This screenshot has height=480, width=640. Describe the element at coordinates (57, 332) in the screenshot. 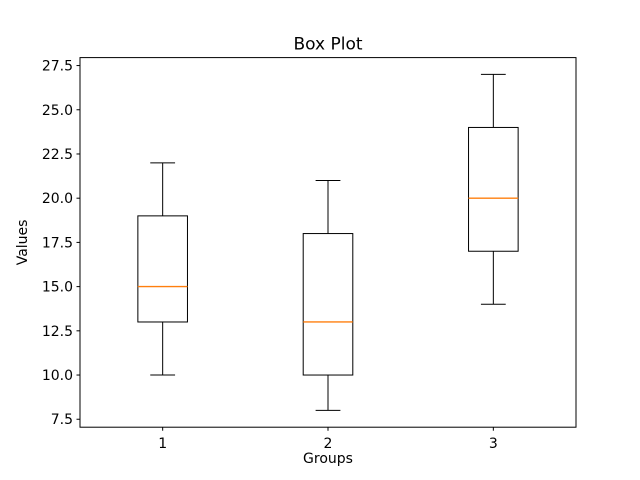

I see `y-tick-label: 12.5` at that location.